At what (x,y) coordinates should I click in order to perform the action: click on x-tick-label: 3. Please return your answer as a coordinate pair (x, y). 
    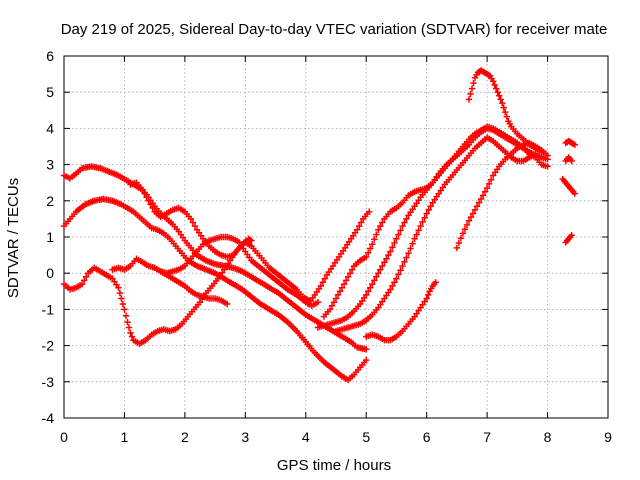
    Looking at the image, I should click on (245, 437).